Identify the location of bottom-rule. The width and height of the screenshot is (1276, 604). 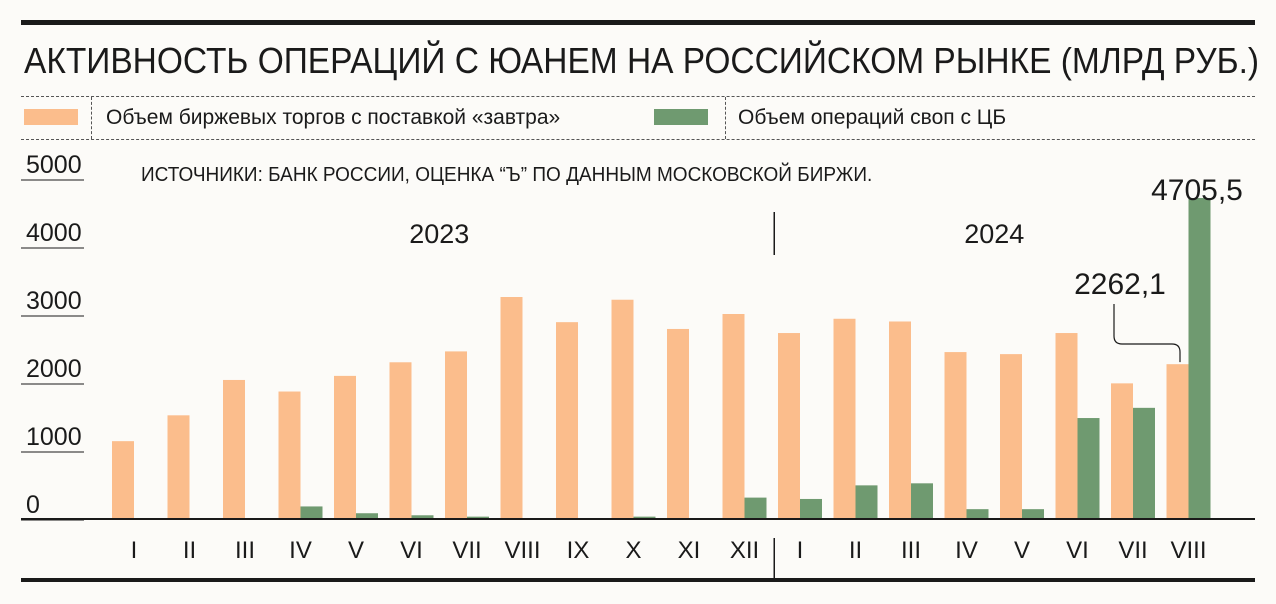
(638, 580).